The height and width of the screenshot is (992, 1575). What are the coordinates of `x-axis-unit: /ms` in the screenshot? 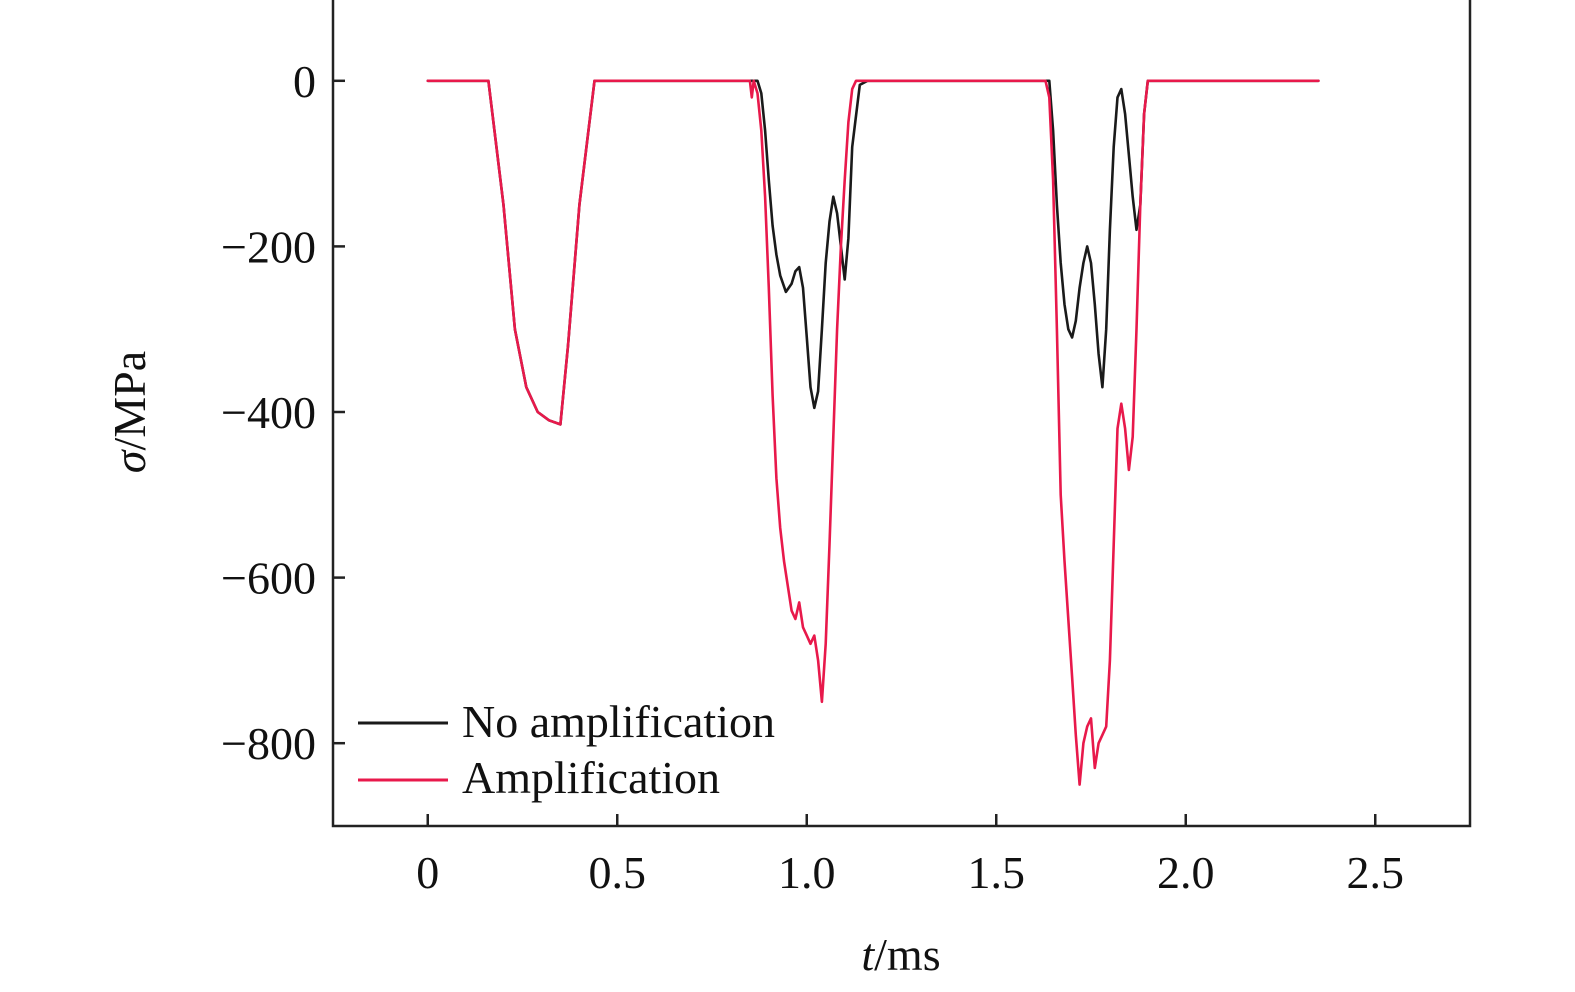 It's located at (907, 954).